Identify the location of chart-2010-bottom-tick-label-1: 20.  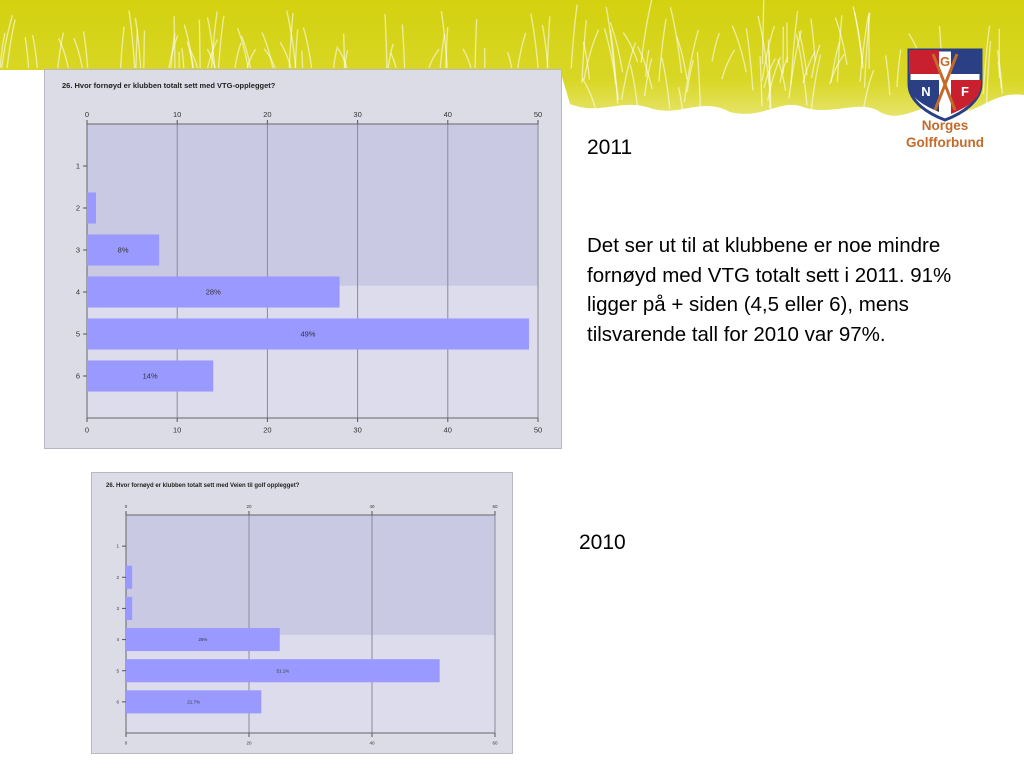
(249, 743).